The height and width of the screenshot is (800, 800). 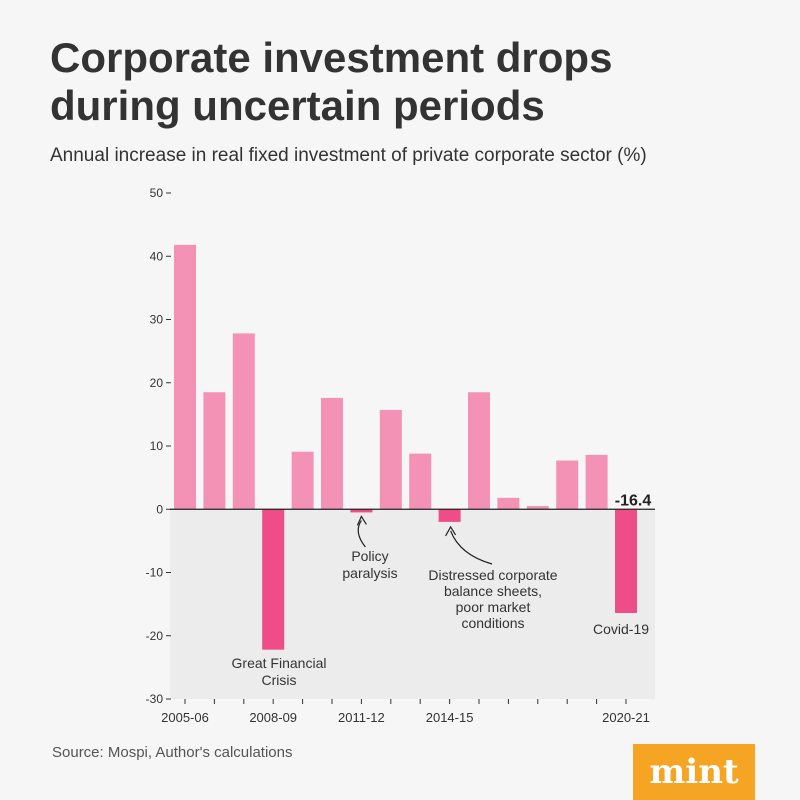 I want to click on x-tick-label: 2005-06, so click(x=185, y=717).